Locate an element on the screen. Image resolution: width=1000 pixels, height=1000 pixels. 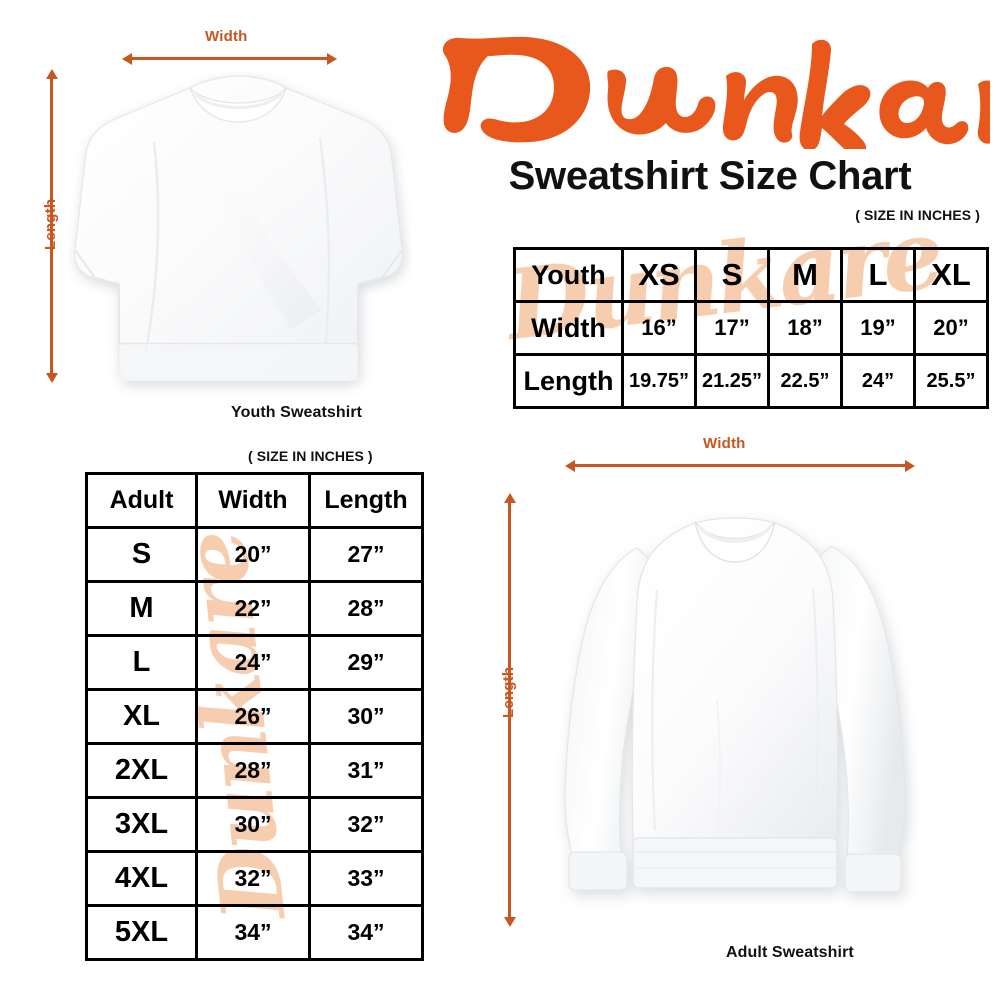
adult-col-length: Length is located at coordinates (366, 500).